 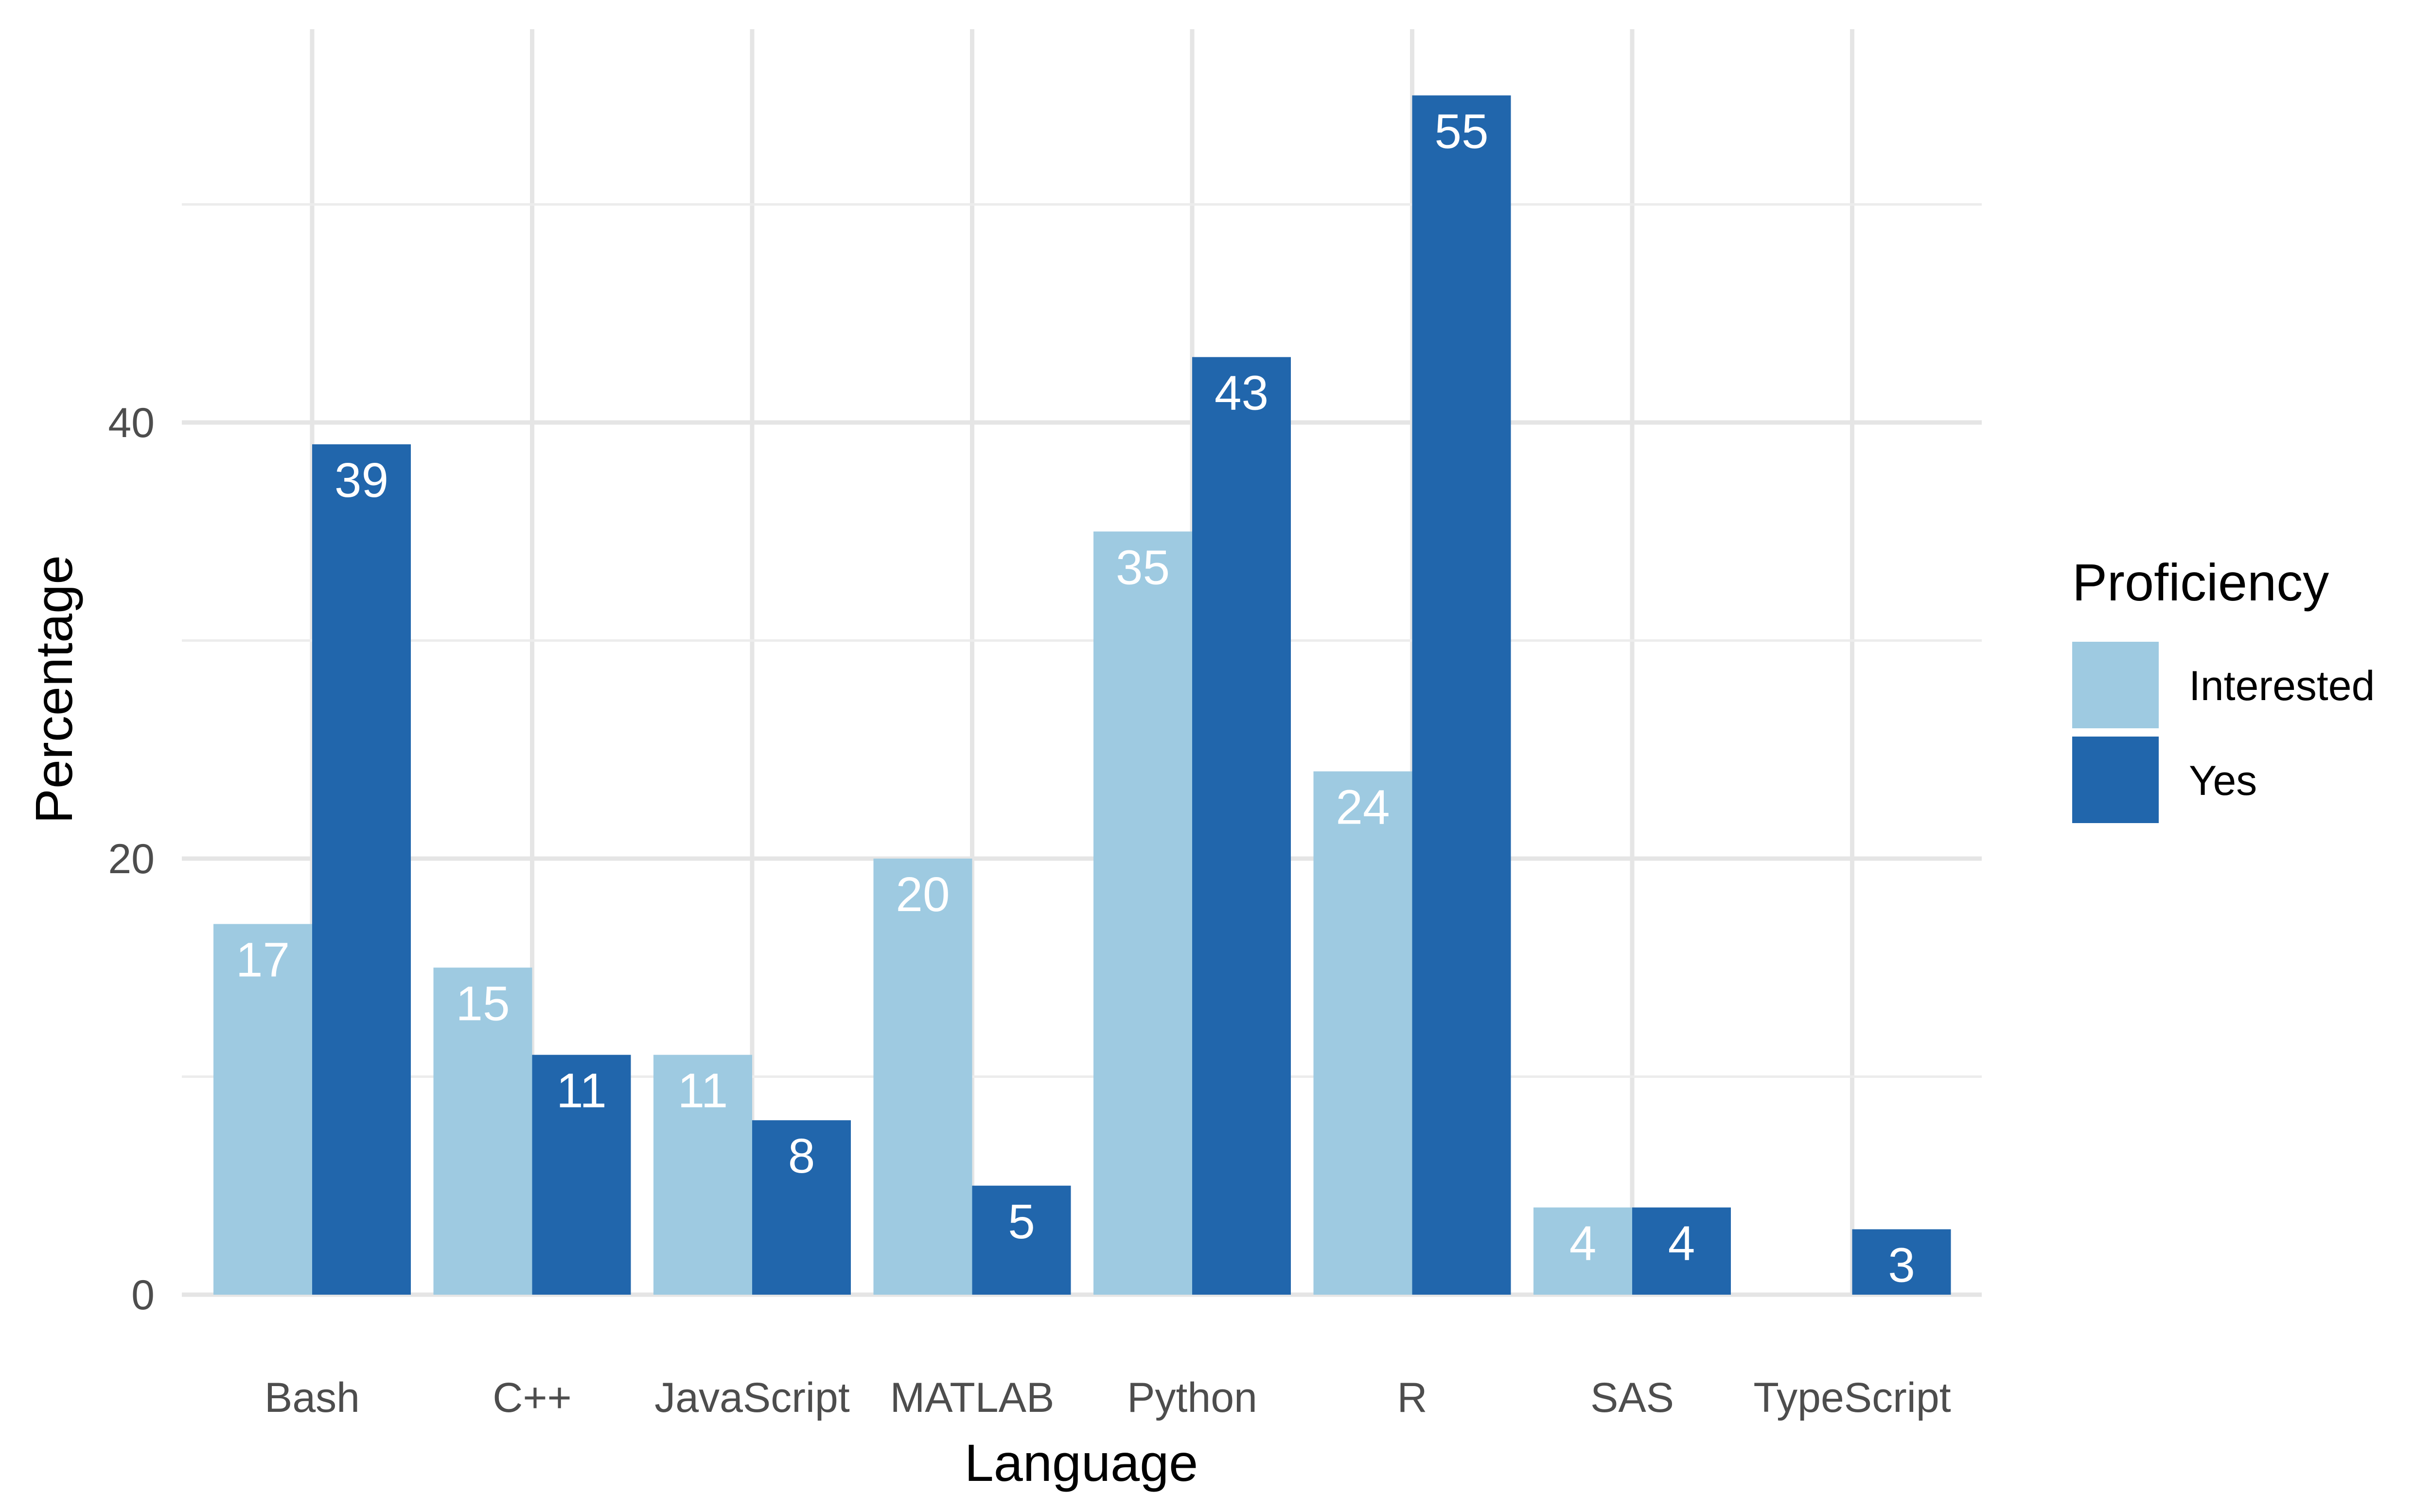 I want to click on bar-value-label: 20, so click(x=923, y=895).